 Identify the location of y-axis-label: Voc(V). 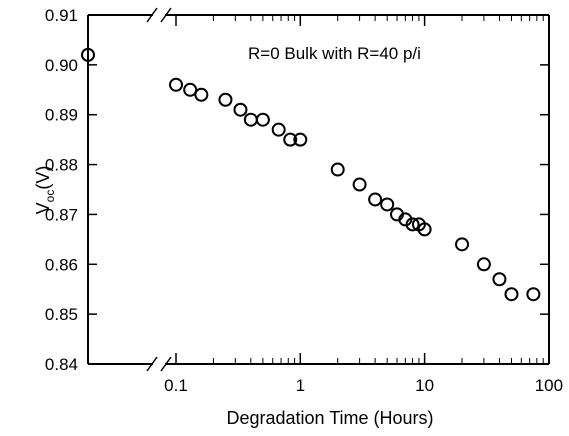
(45, 190).